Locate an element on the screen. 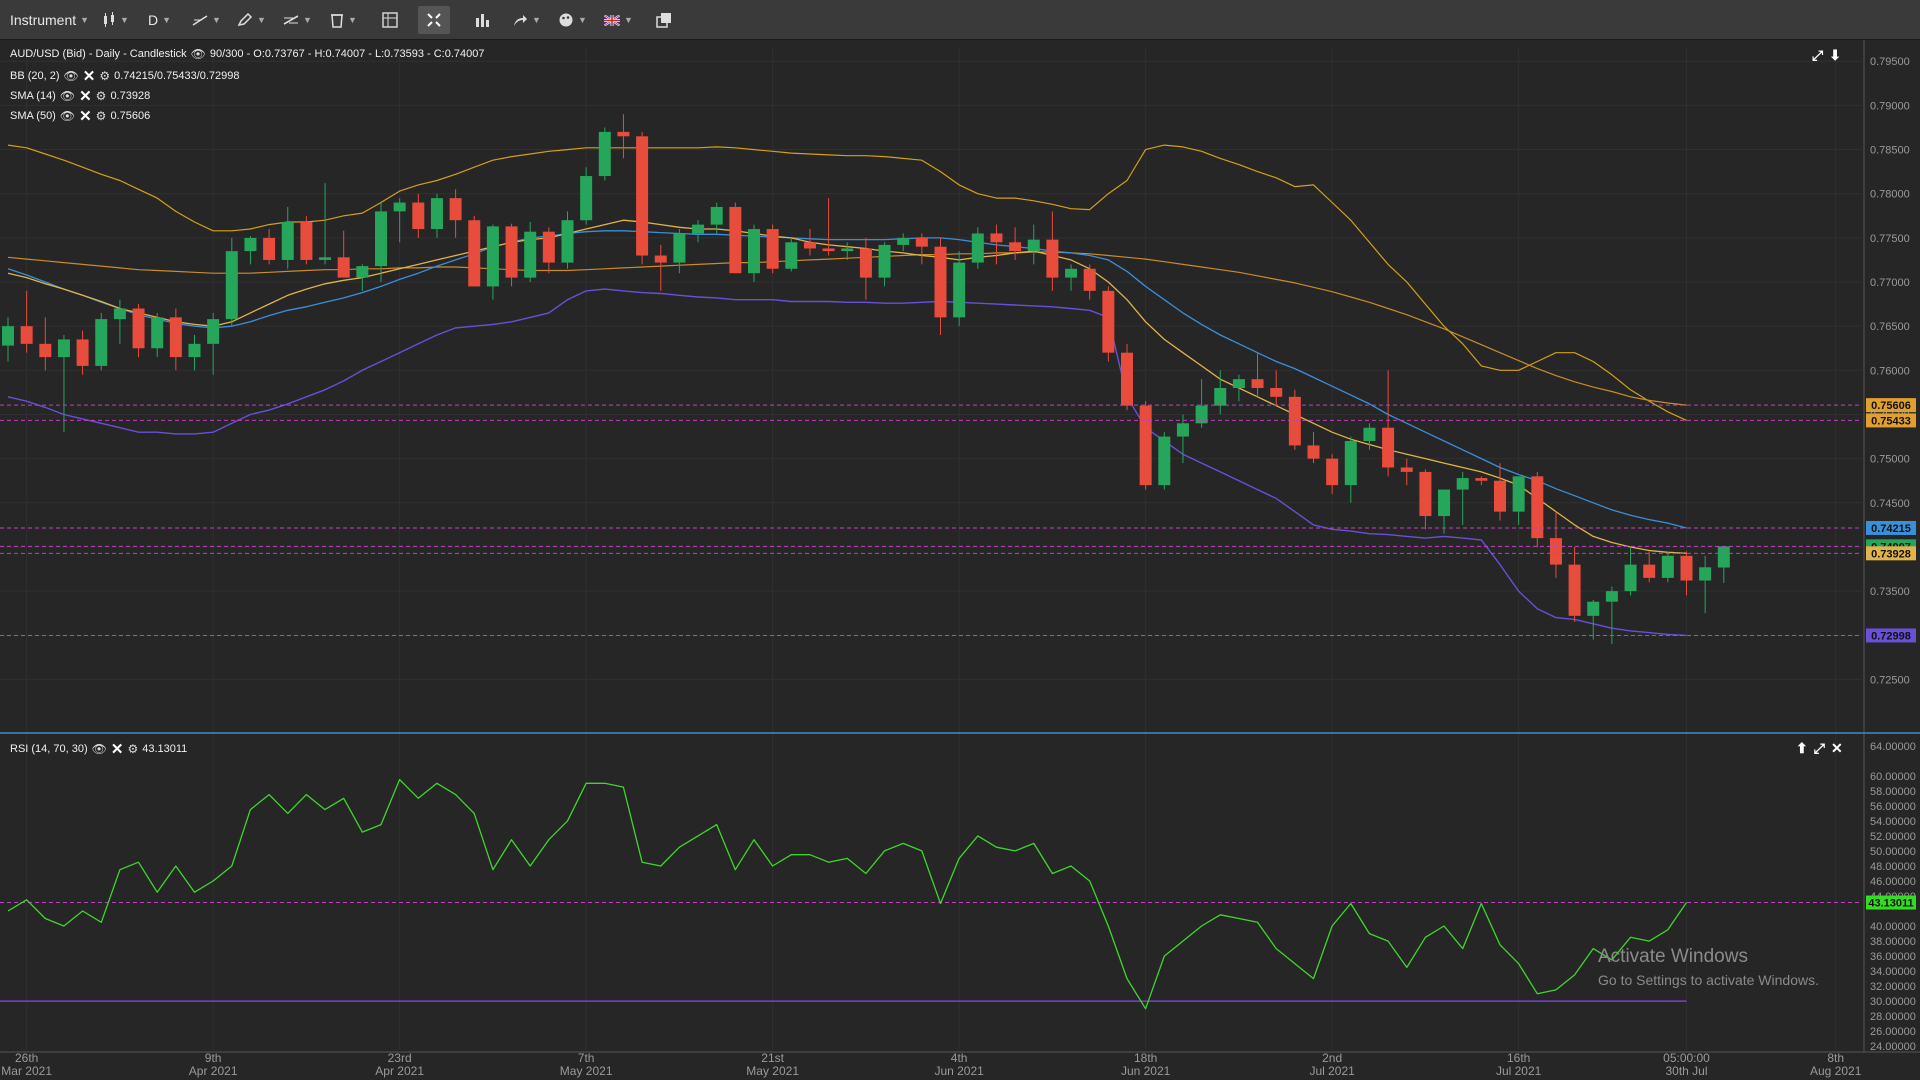  rsi-panel-controls: ⬆ ⤢ ✕ is located at coordinates (1819, 748).